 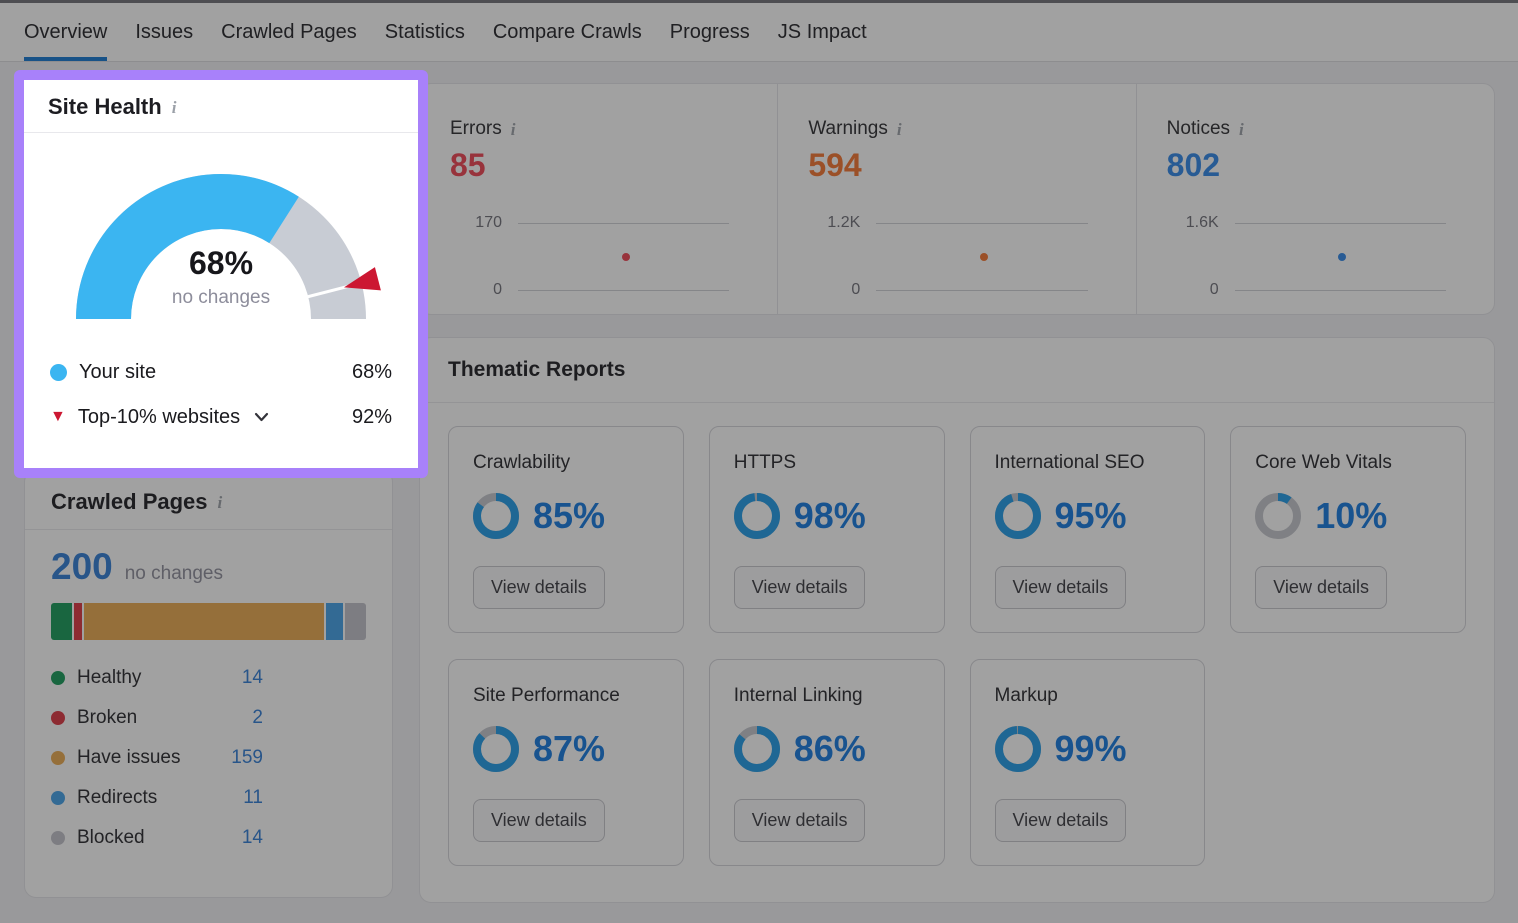 What do you see at coordinates (1323, 462) in the screenshot?
I see `report-title: Core Web Vitals` at bounding box center [1323, 462].